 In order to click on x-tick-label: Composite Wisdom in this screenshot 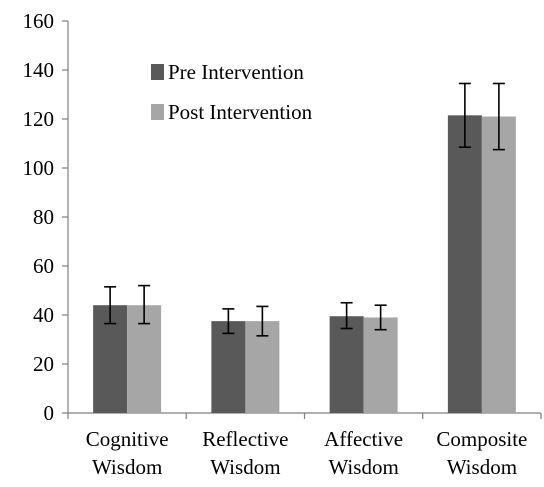, I will do `click(481, 453)`.